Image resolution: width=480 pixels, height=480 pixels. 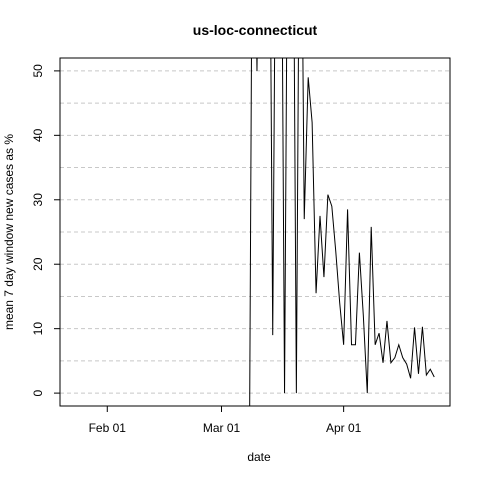 What do you see at coordinates (9, 232) in the screenshot?
I see `y-axis-label: mean 7 day window new cases as %` at bounding box center [9, 232].